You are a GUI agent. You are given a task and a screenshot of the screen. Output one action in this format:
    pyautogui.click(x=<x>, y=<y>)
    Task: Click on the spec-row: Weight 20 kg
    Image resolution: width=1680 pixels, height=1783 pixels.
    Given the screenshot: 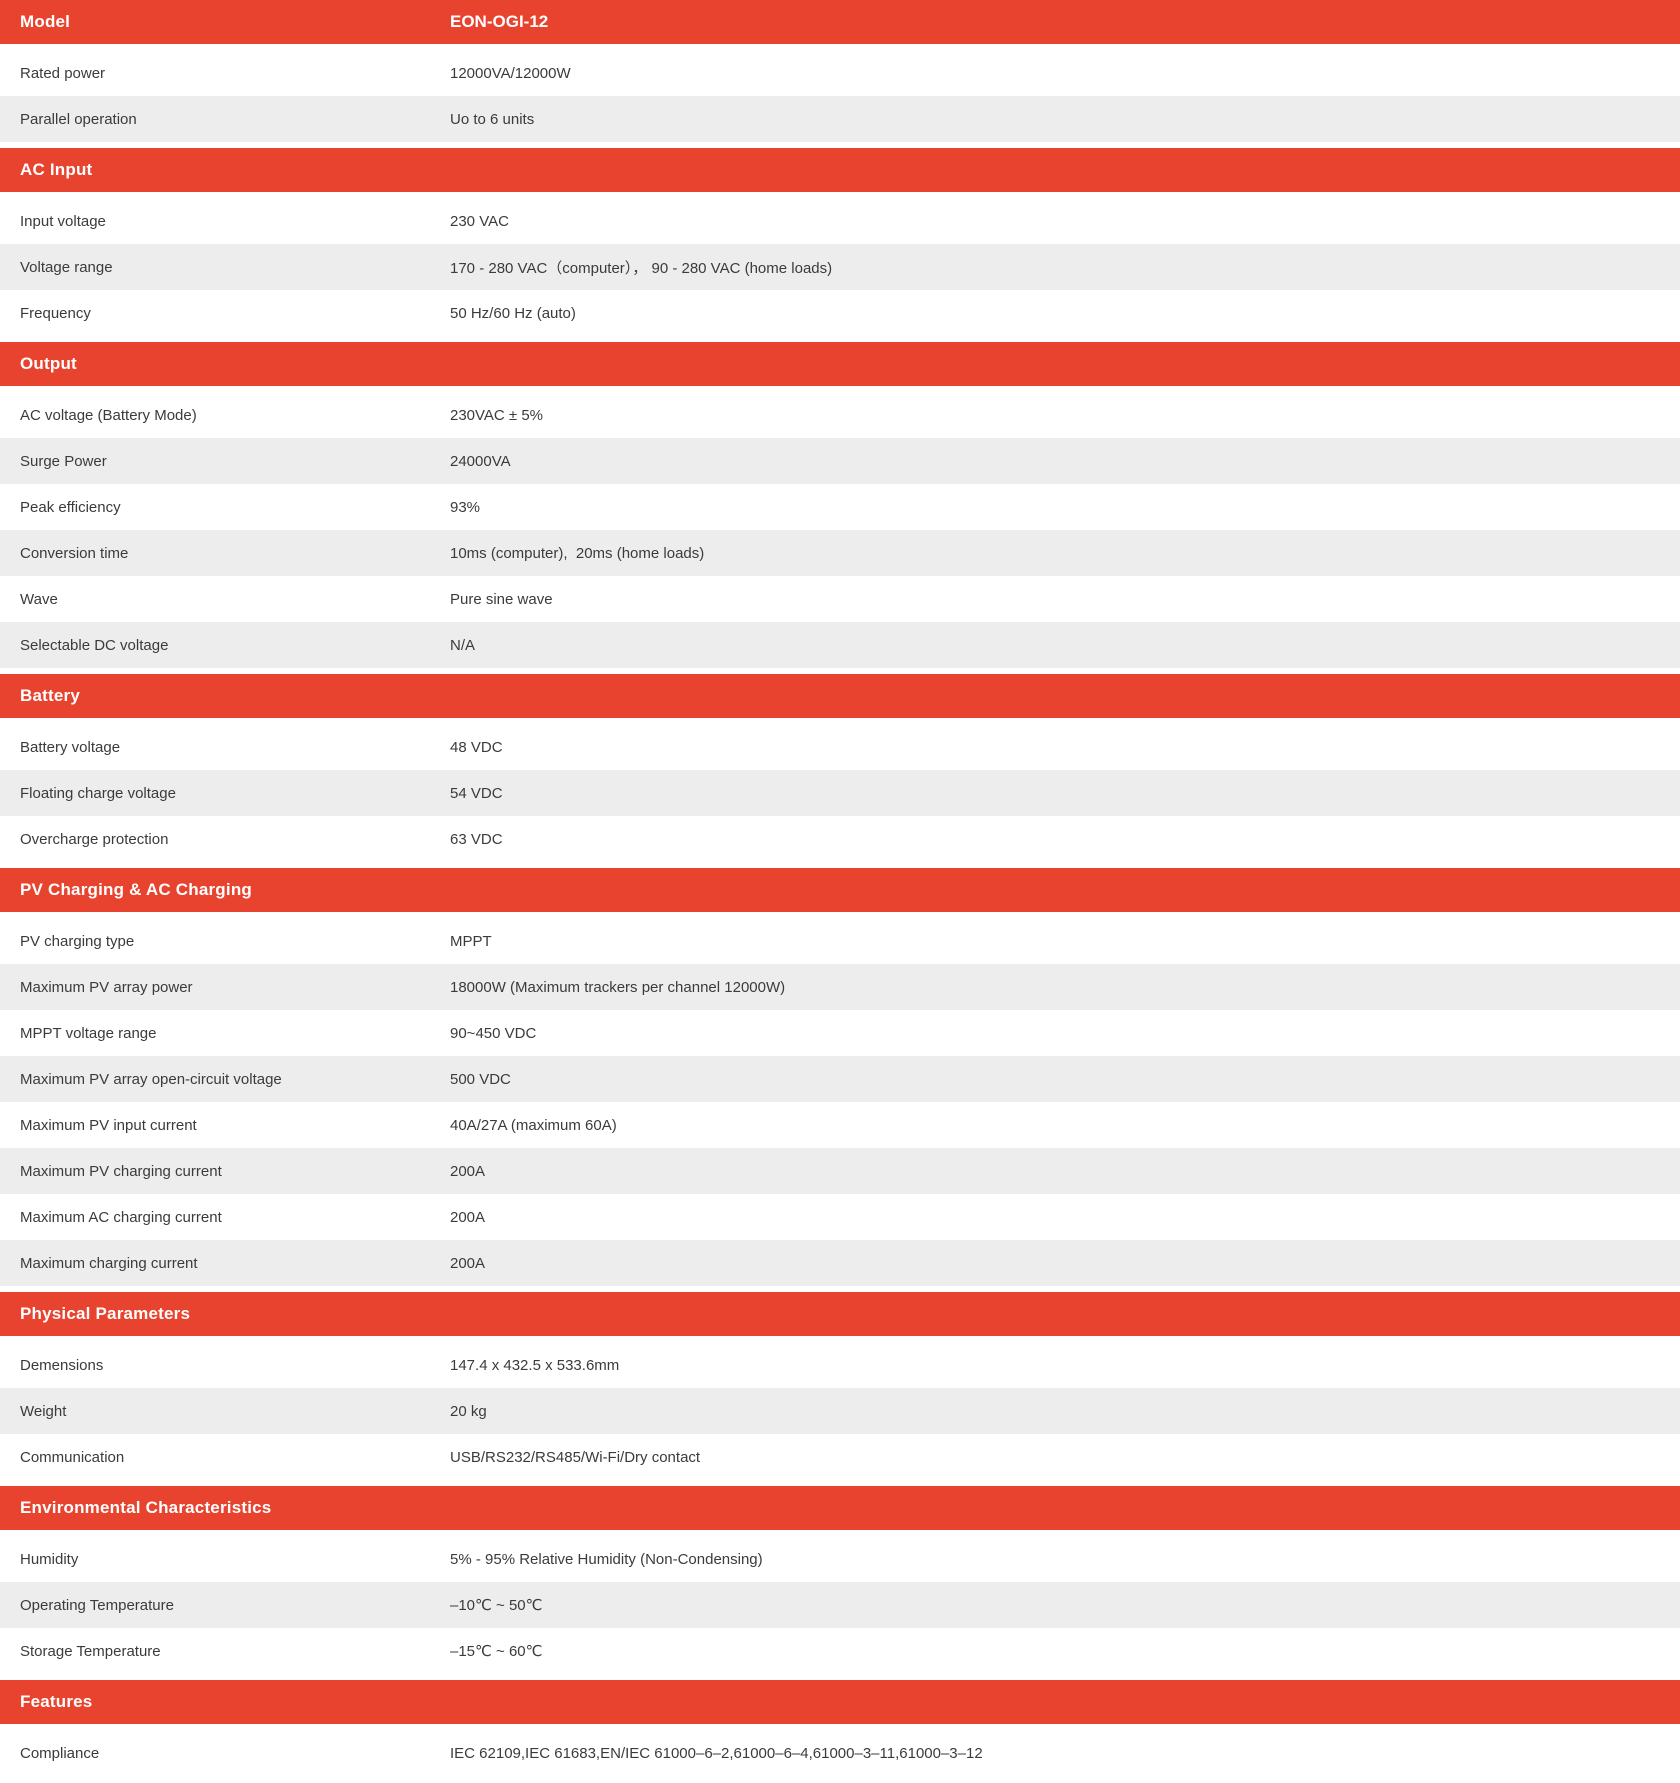 What is the action you would take?
    pyautogui.click(x=840, y=1411)
    